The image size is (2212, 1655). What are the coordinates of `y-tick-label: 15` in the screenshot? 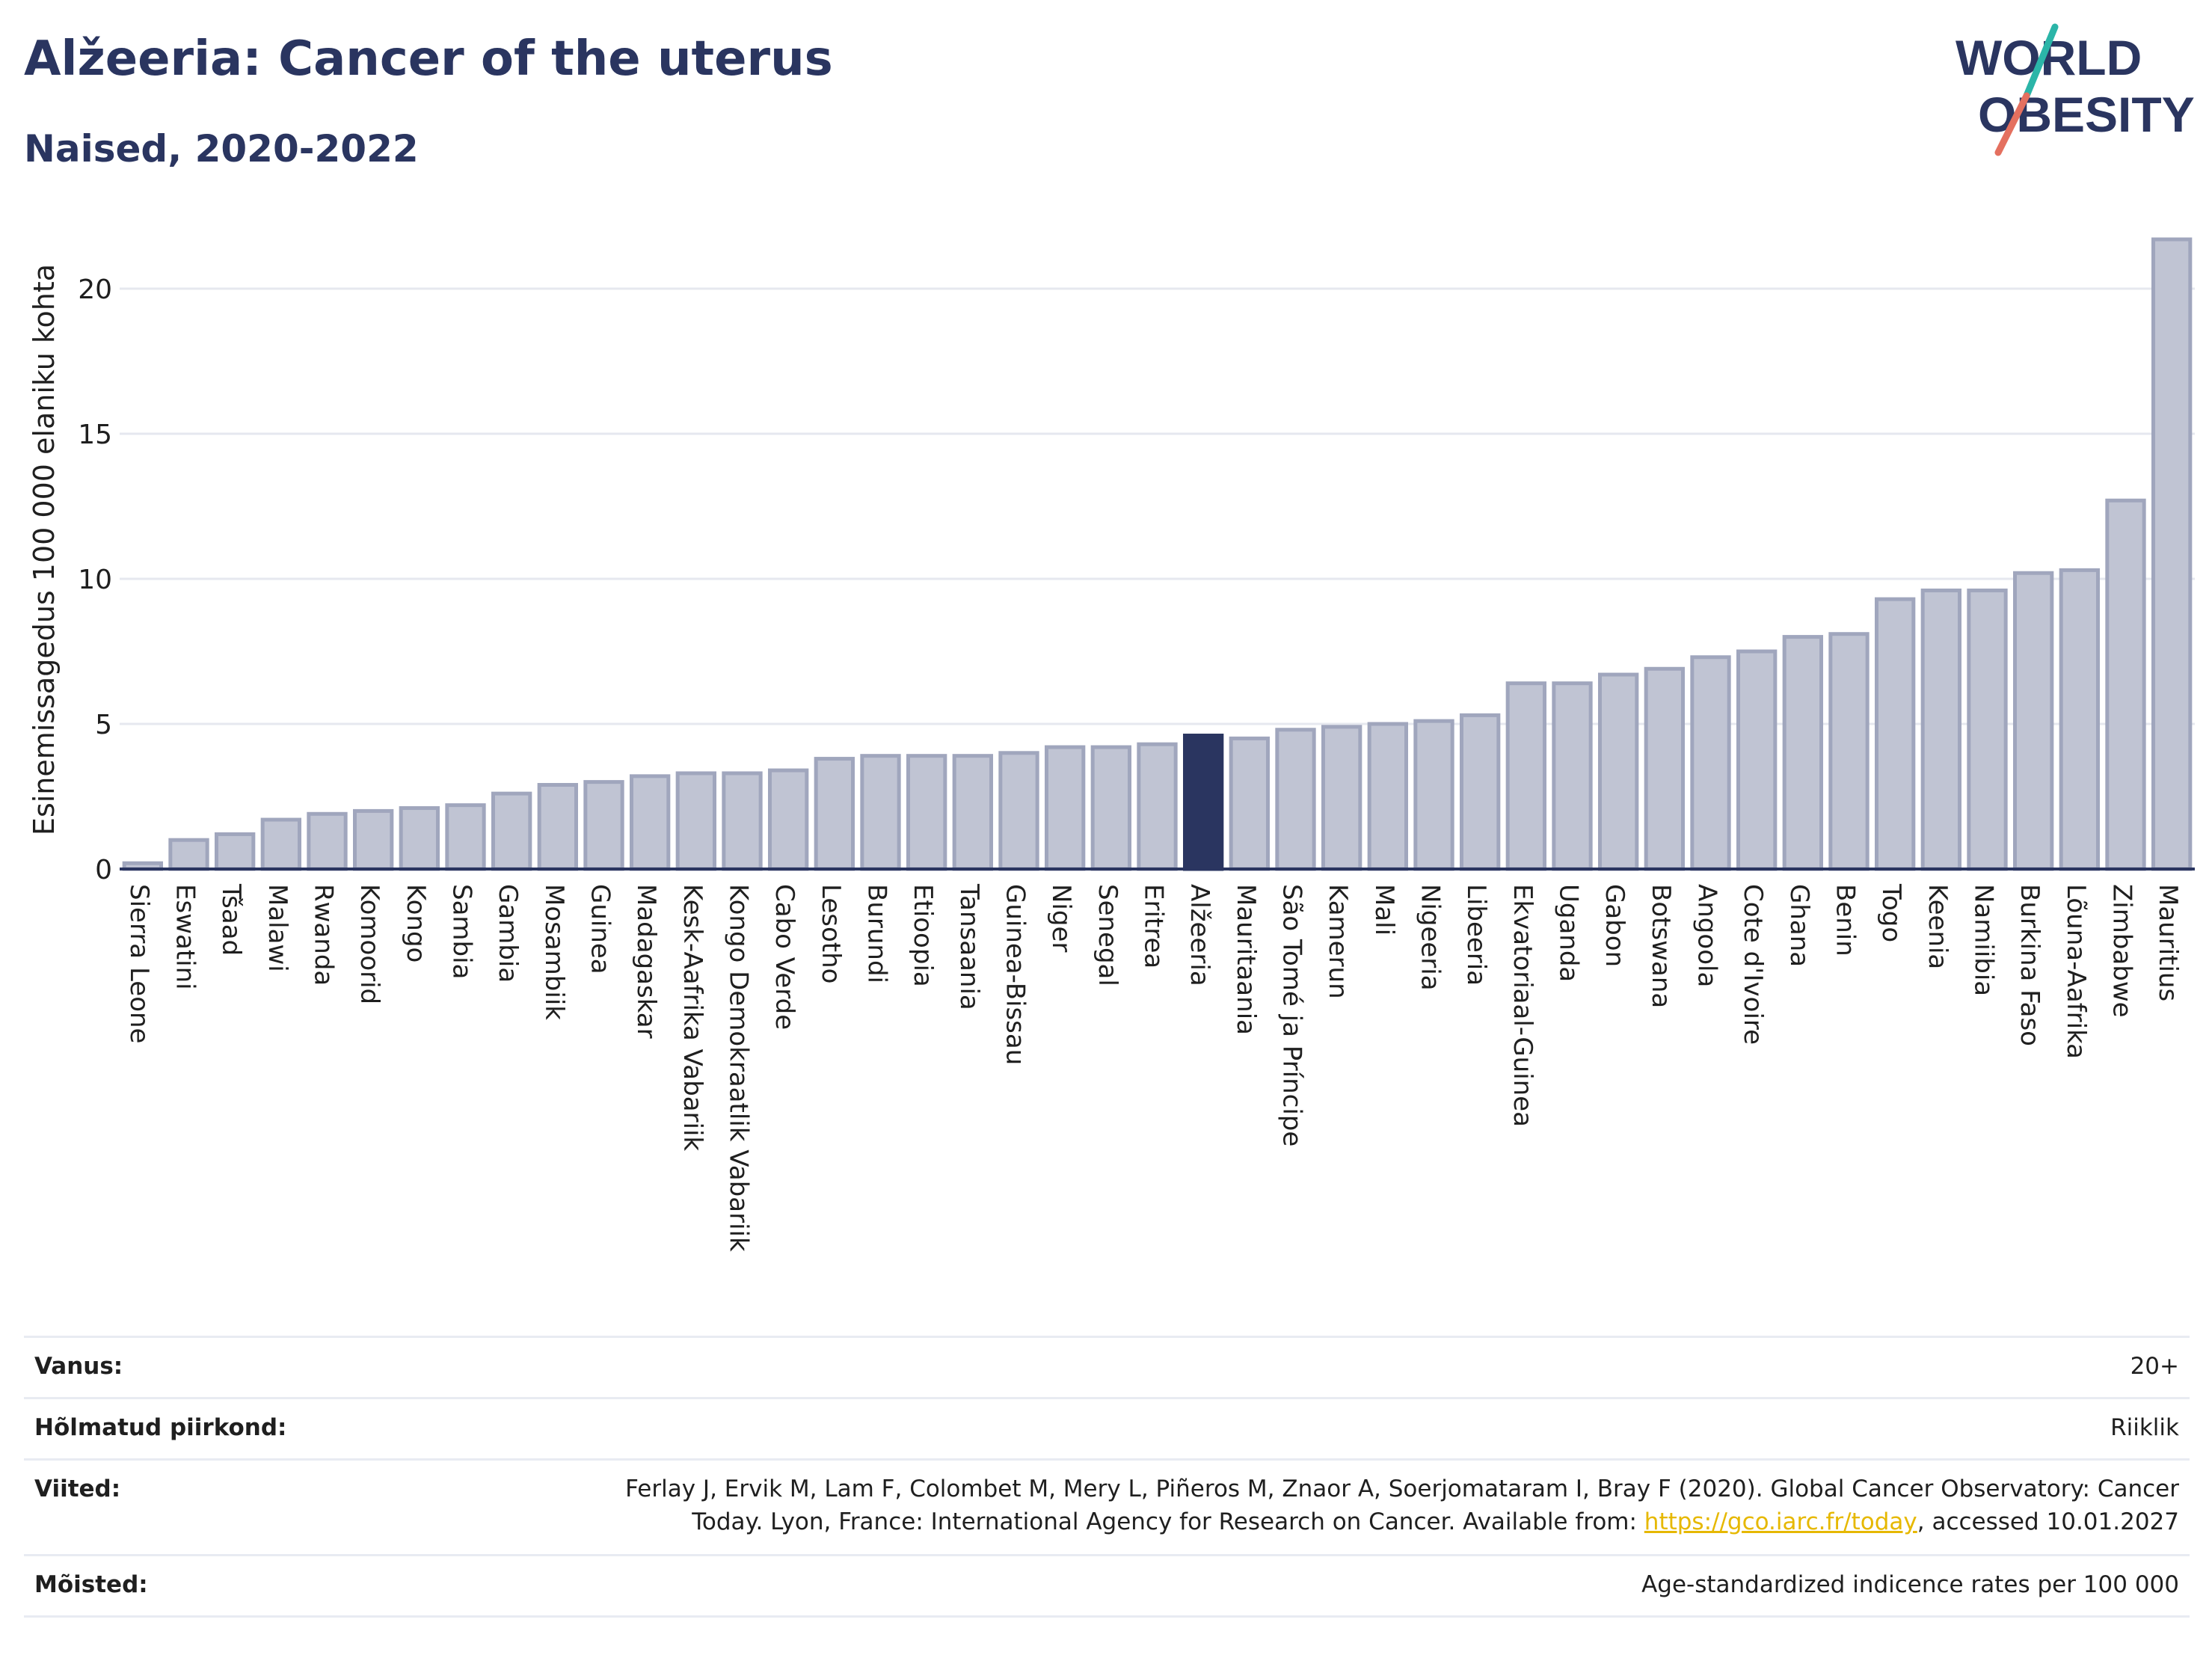 It's located at (95, 435).